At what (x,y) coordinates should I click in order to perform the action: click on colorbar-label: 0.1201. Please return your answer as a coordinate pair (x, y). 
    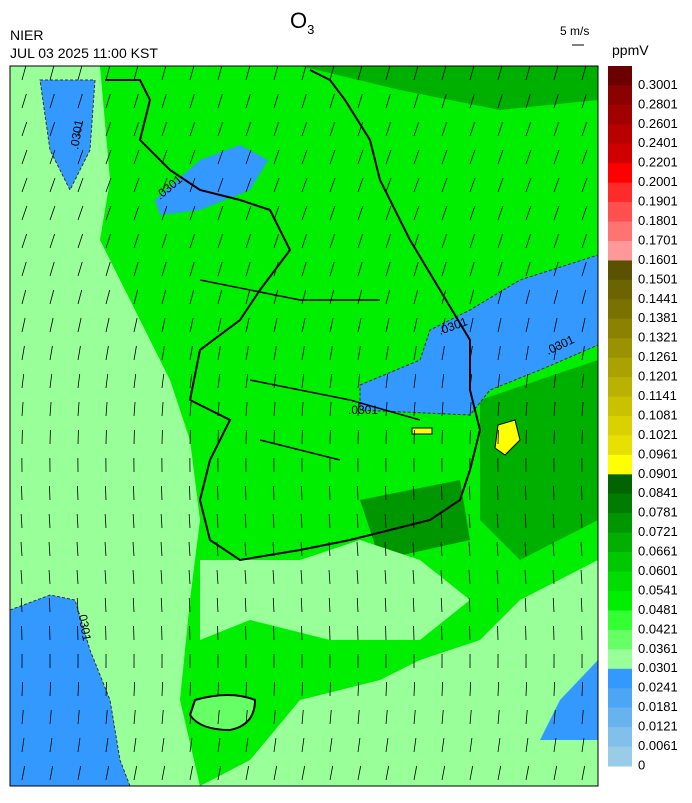
    Looking at the image, I should click on (658, 376).